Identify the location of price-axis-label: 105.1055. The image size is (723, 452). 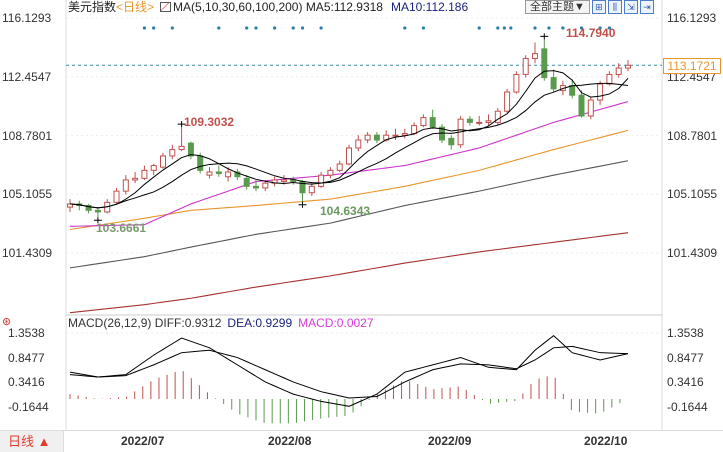
(692, 194).